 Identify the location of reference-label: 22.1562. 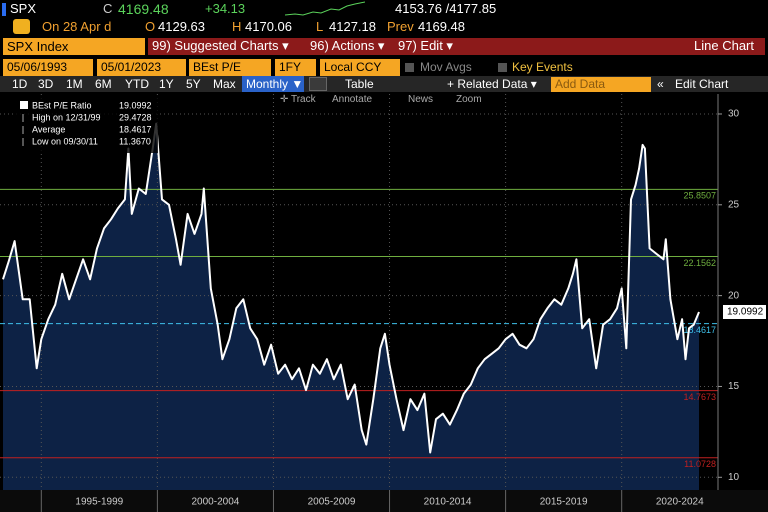
(699, 263).